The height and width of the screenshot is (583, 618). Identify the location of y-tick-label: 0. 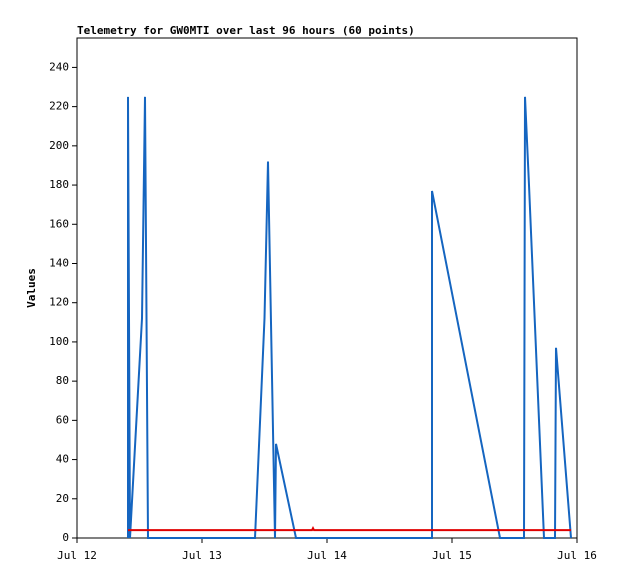
(65, 537).